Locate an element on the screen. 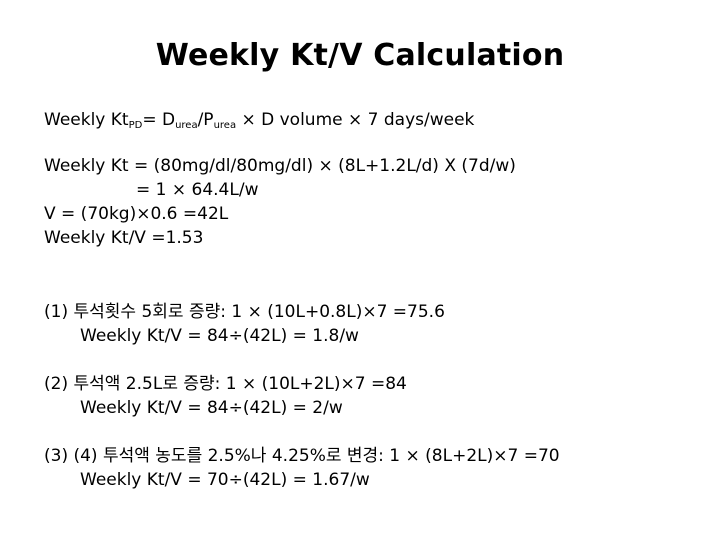 The image size is (720, 540). calc-line-3: V = (70kg)×0.6 =42L is located at coordinates (136, 214).